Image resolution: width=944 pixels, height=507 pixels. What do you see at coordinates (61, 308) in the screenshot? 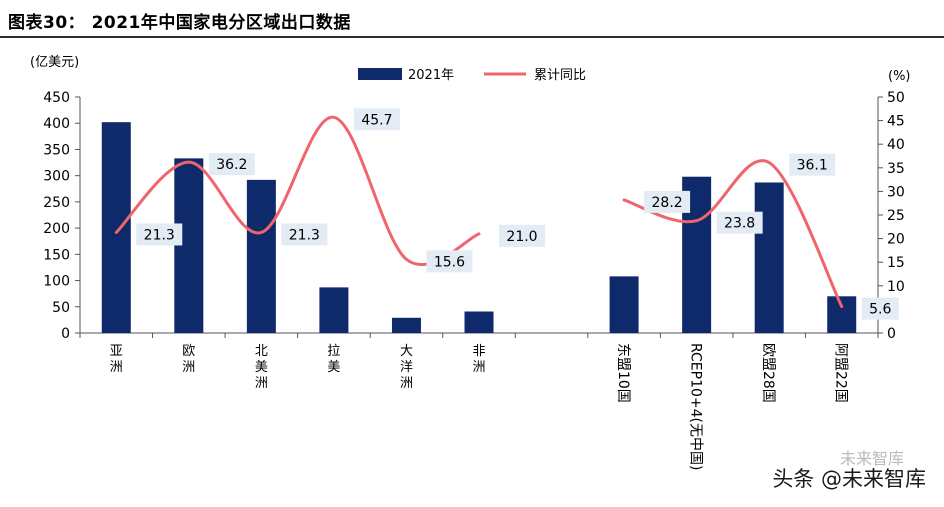
I see `y-left-tick-label: 50` at bounding box center [61, 308].